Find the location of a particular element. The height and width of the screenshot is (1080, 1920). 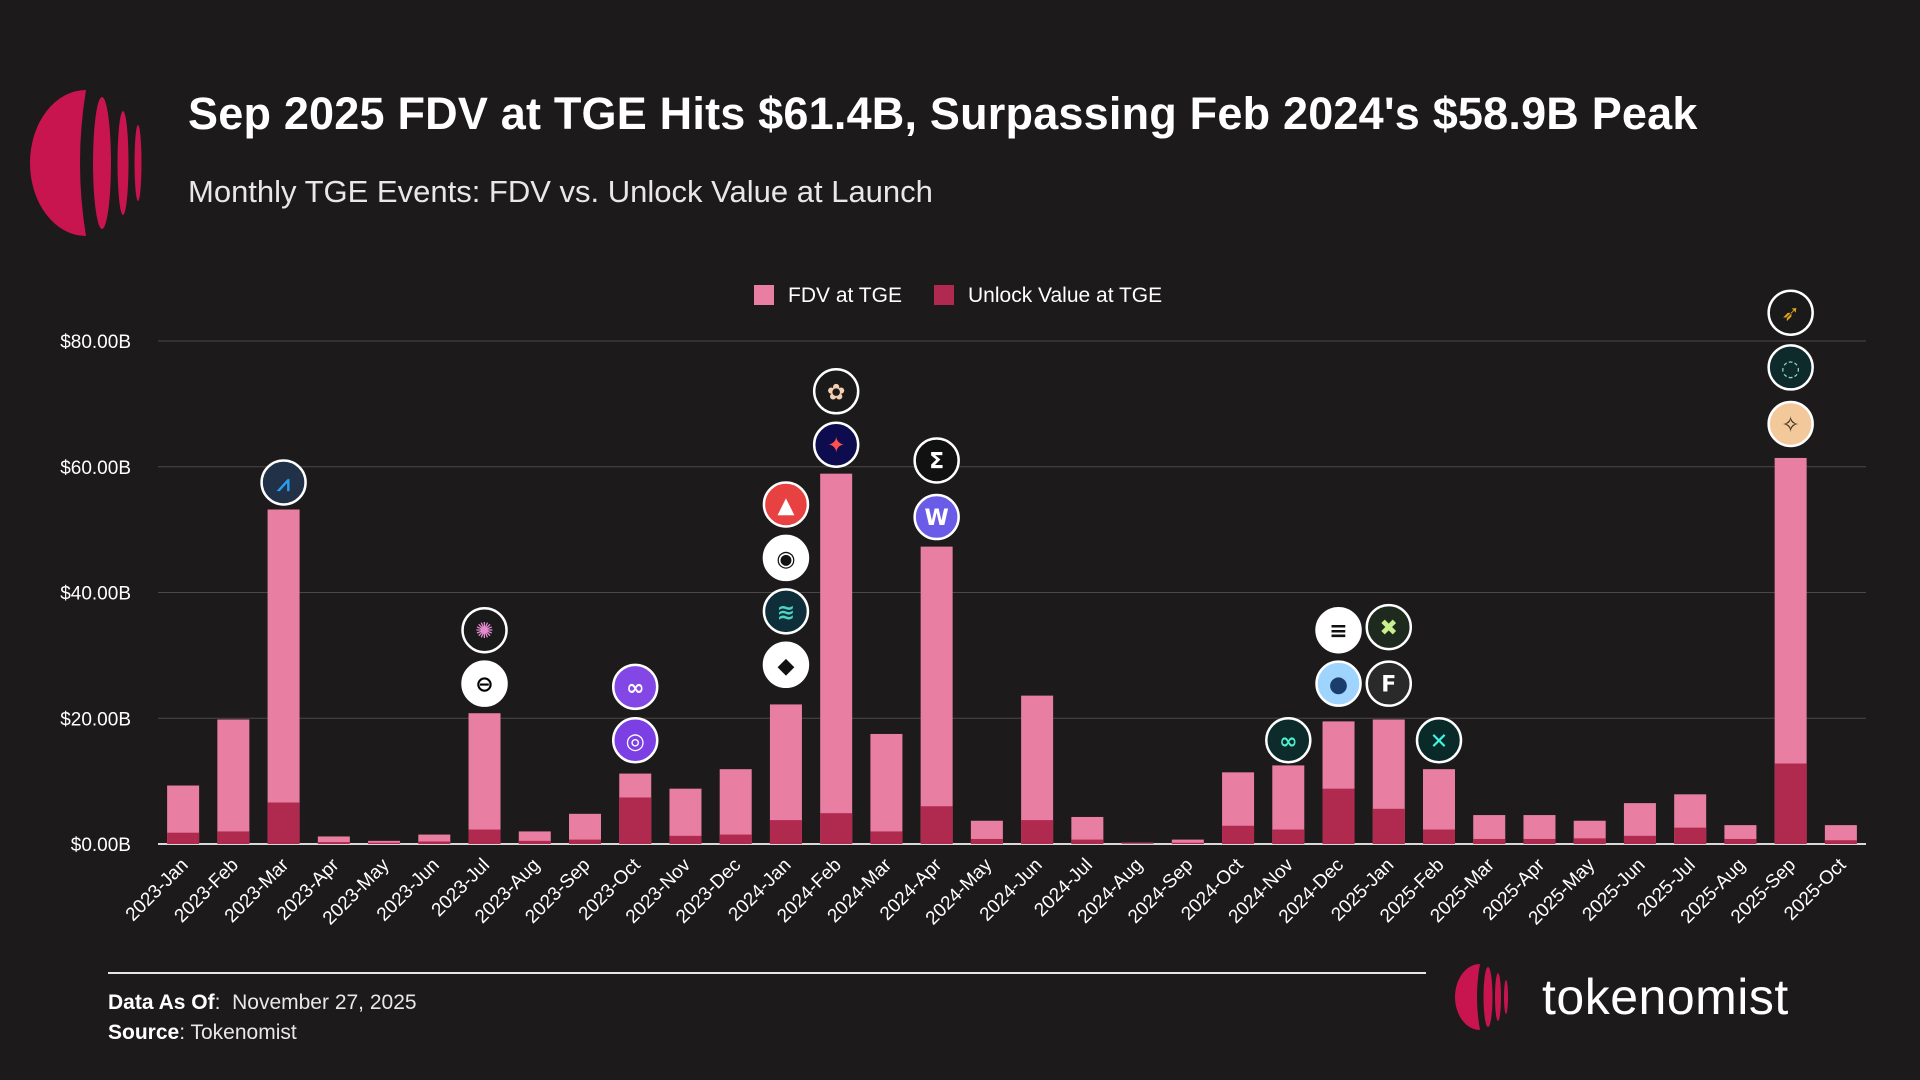

source-row: Source: Tokenomist is located at coordinates (202, 1032).